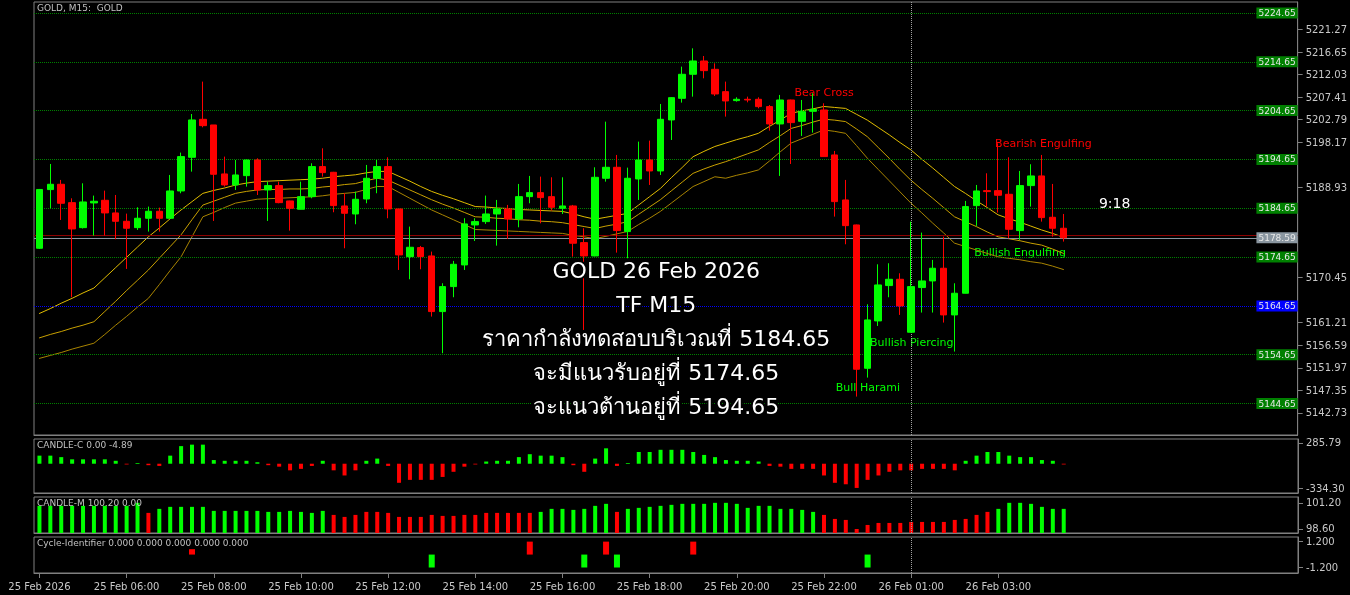  Describe the element at coordinates (1326, 413) in the screenshot. I see `y-tick-label: 5142.73` at that location.